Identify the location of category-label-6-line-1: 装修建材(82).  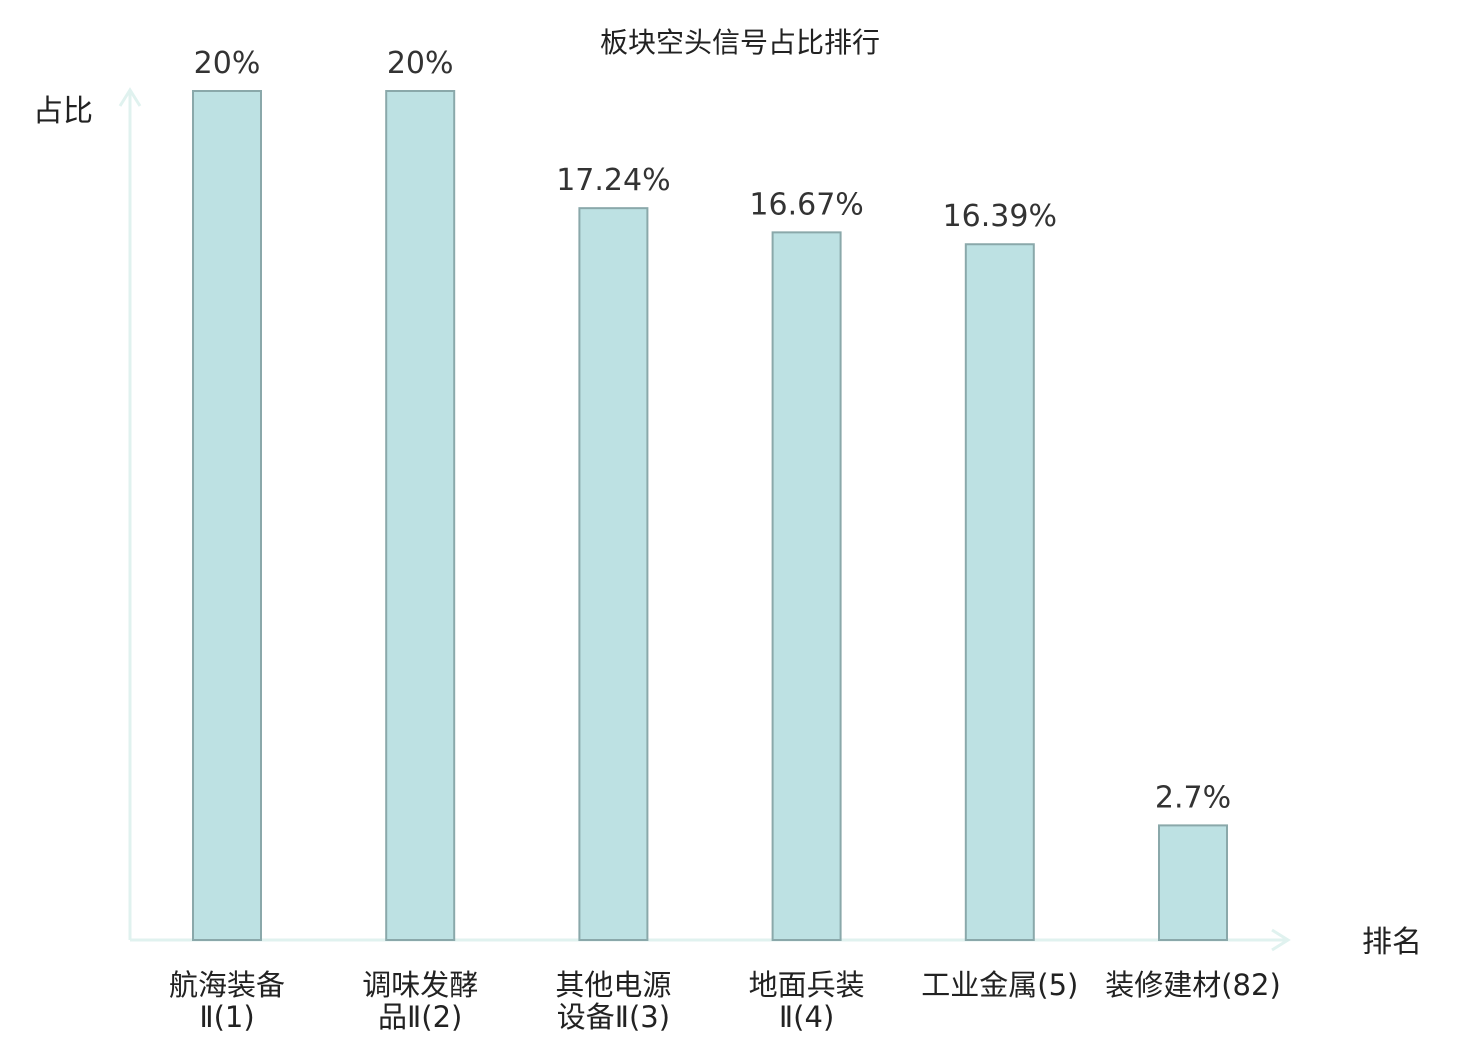
(1193, 985).